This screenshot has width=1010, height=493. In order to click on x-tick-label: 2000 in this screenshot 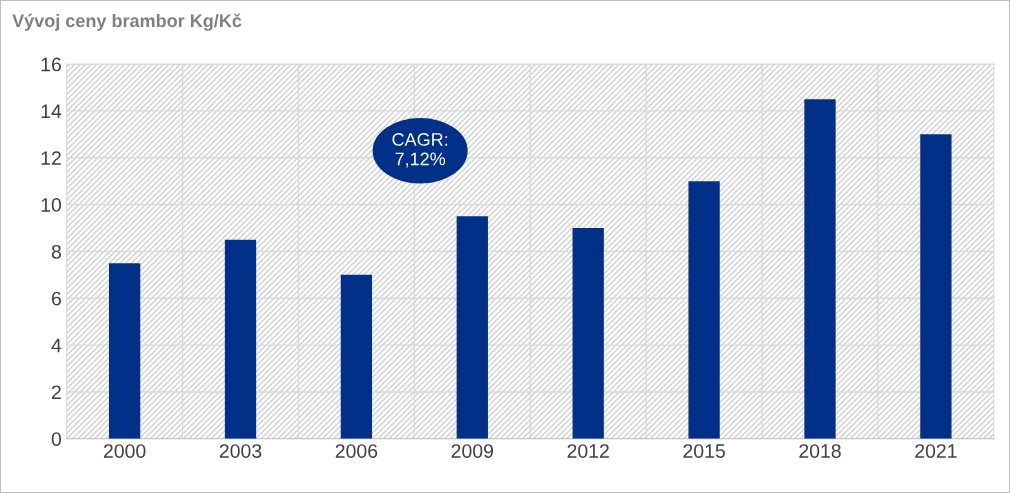, I will do `click(124, 451)`.